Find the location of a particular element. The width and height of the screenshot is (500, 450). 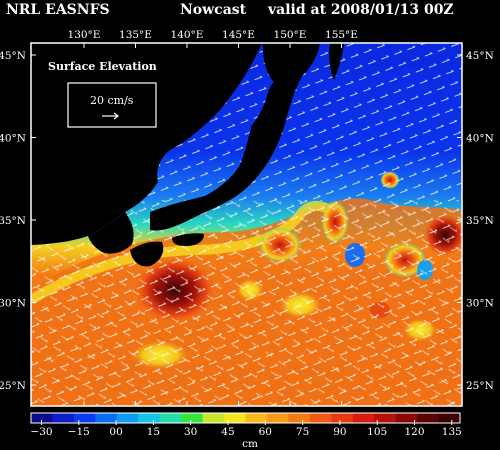

latitude-labels-right: 45°N 40°N 35°N 30°N 25°N is located at coordinates (475, 221).